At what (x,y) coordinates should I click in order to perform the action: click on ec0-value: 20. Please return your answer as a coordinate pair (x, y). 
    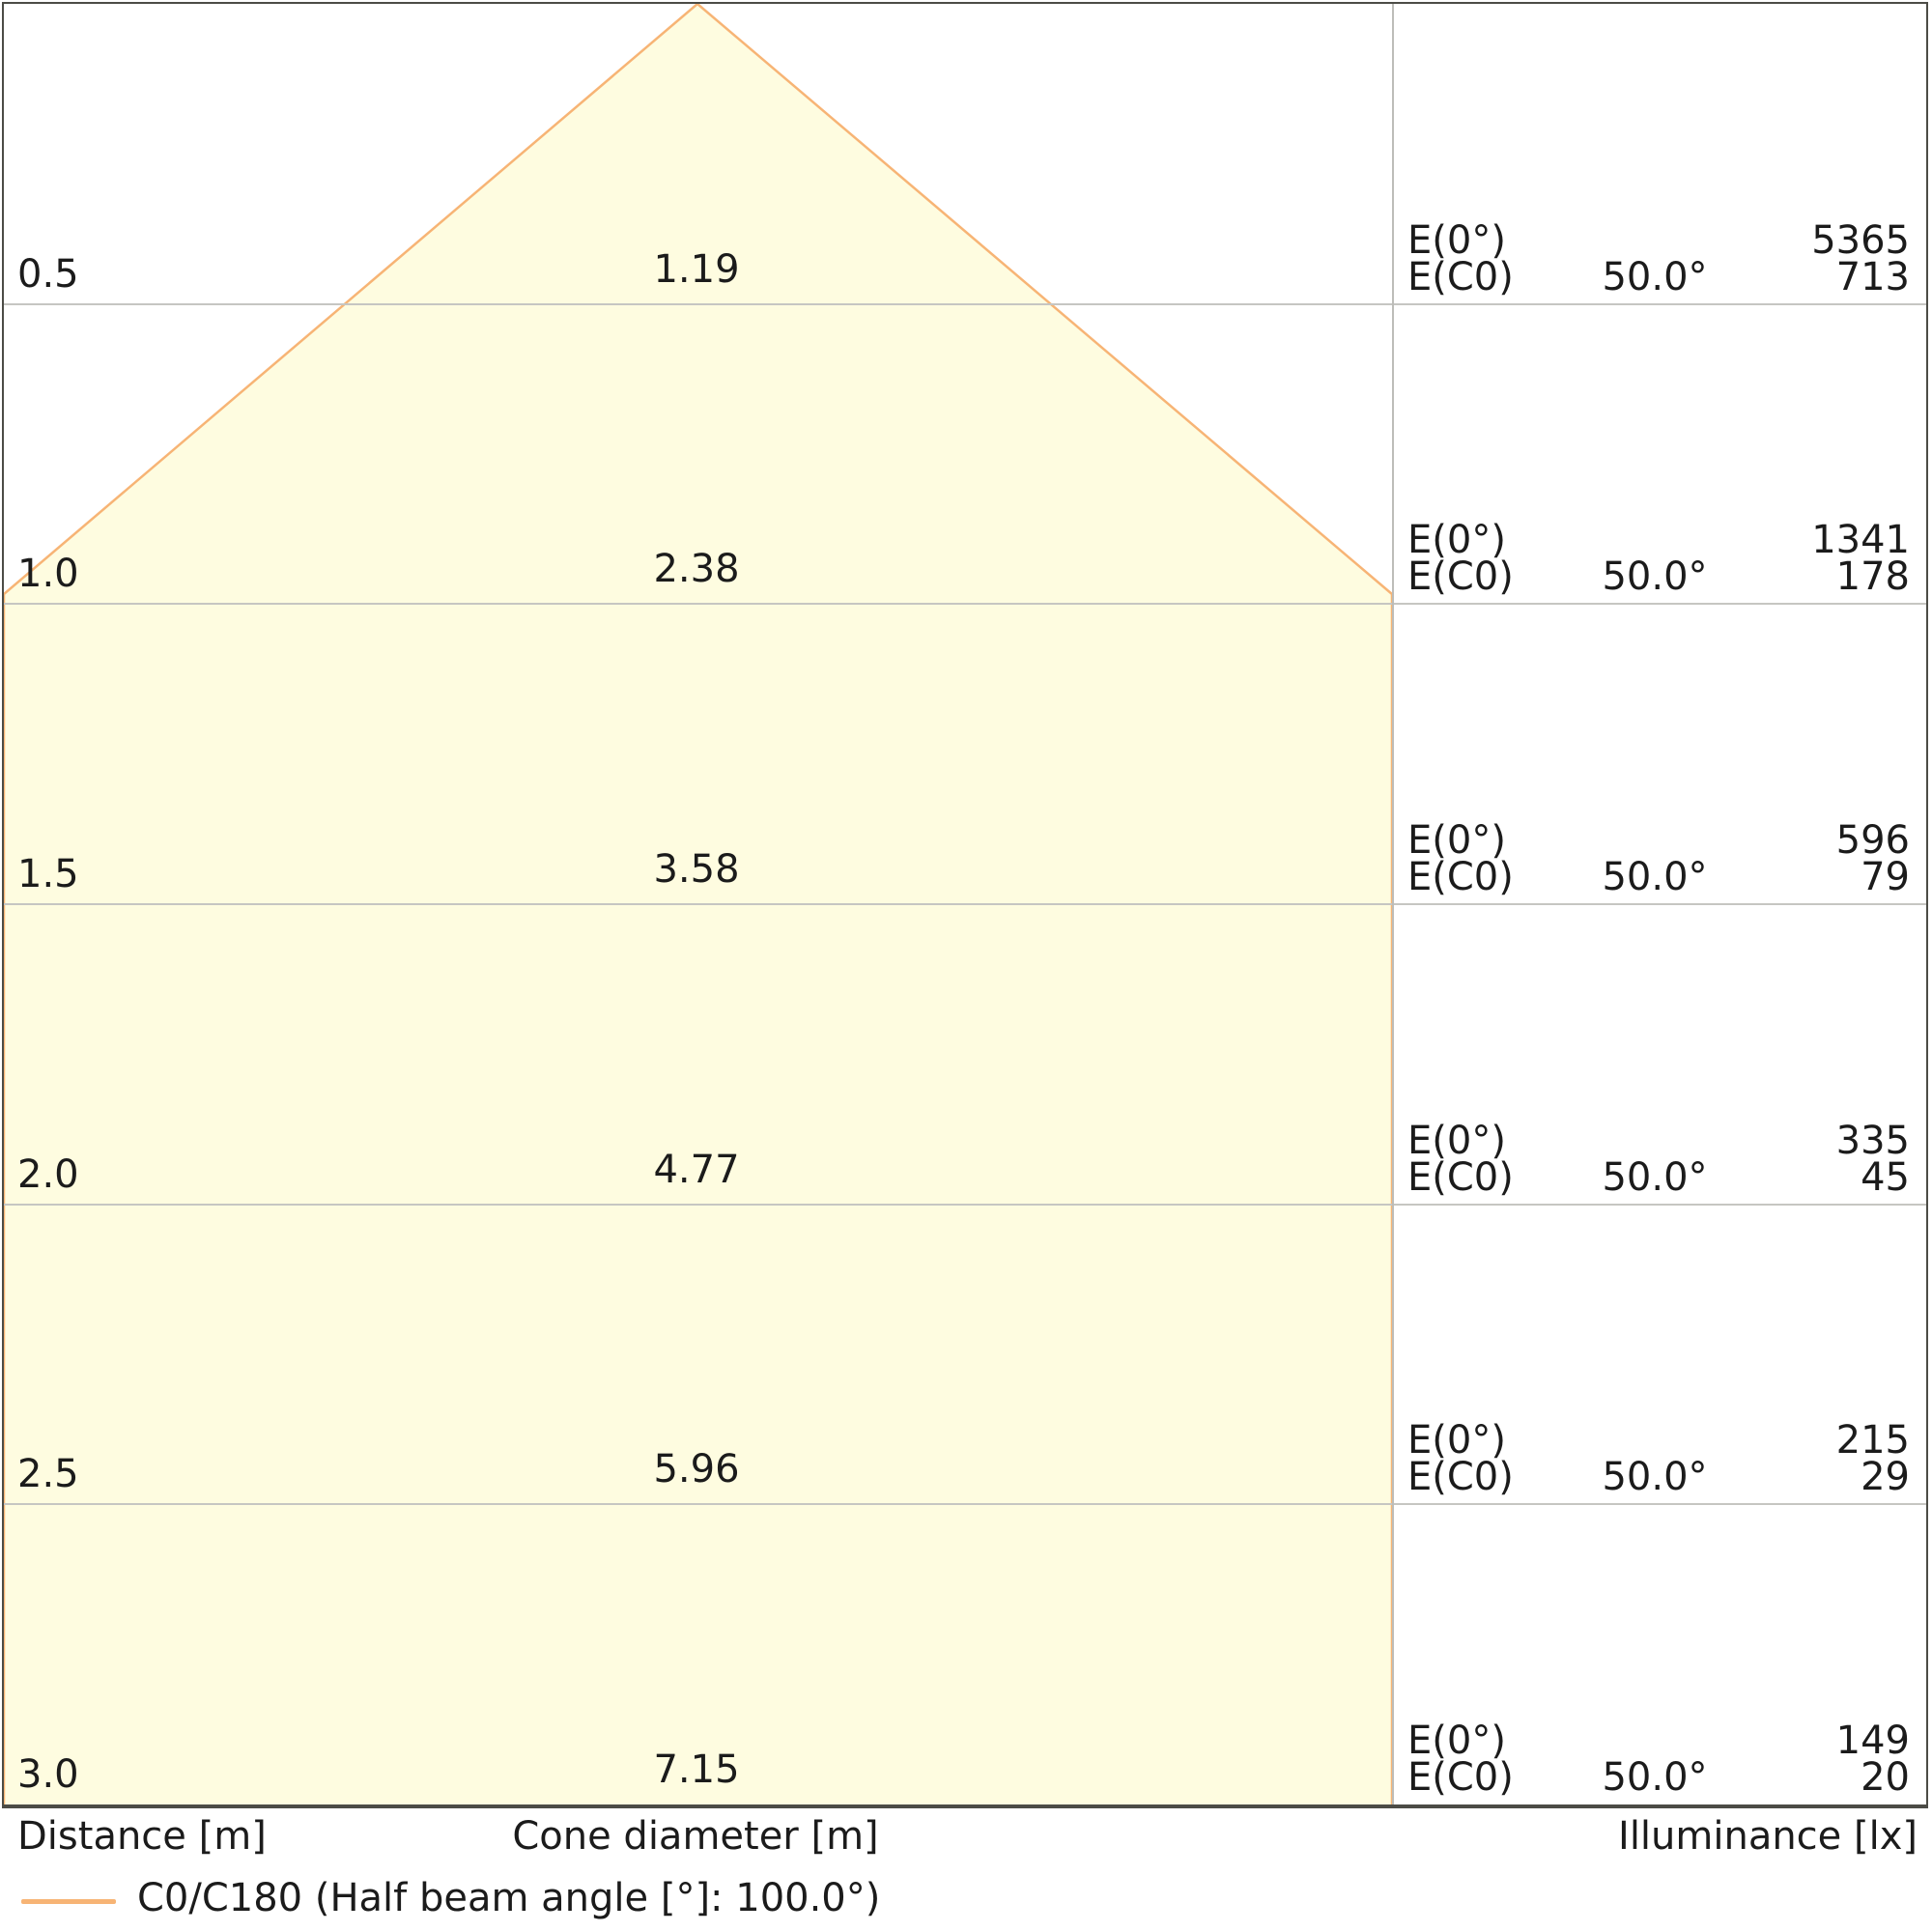
    Looking at the image, I should click on (1885, 1777).